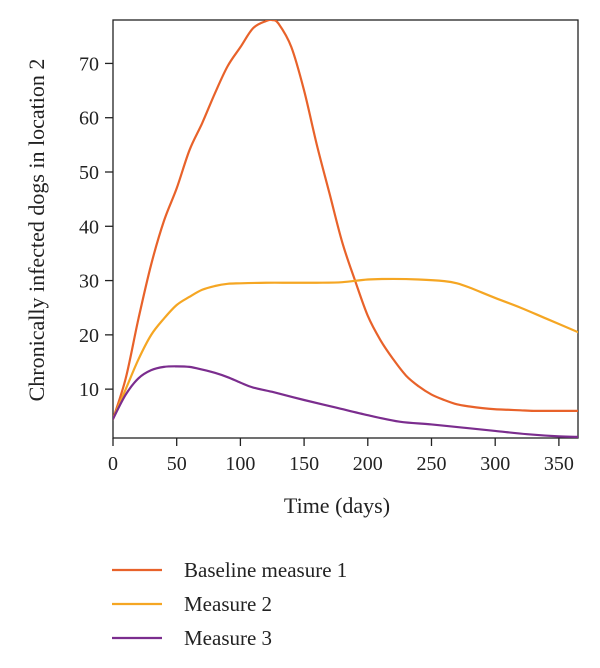 The width and height of the screenshot is (600, 668). I want to click on x-tick-label: 150, so click(304, 464).